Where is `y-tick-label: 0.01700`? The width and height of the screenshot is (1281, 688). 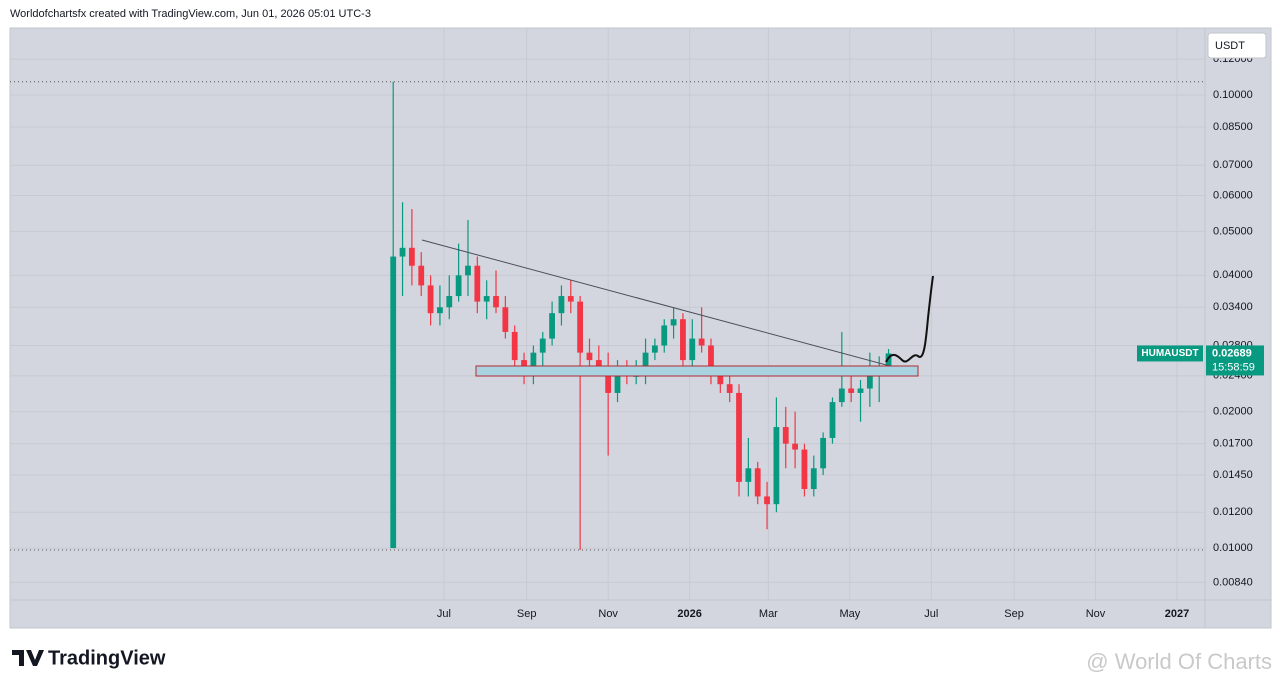
y-tick-label: 0.01700 is located at coordinates (1233, 444).